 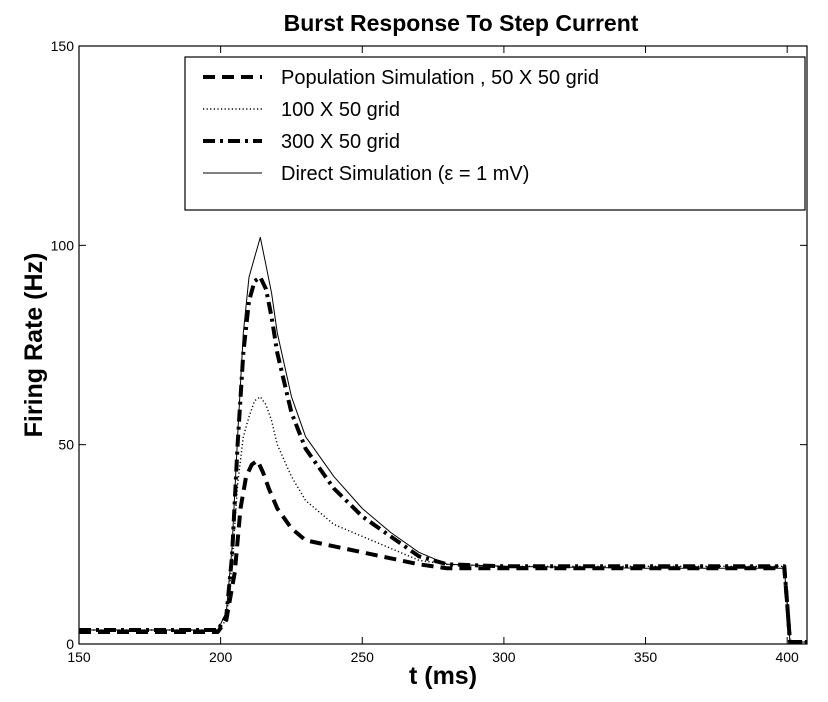 I want to click on chart-title: Burst Response To Step Current, so click(x=461, y=23).